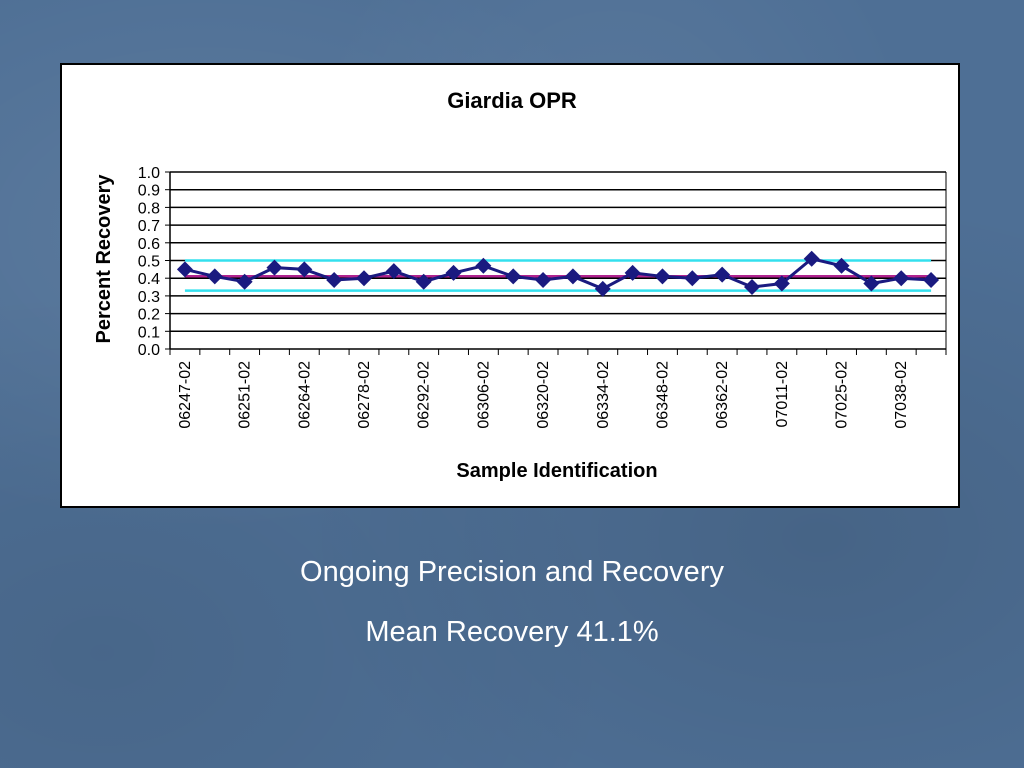 The width and height of the screenshot is (1024, 768). Describe the element at coordinates (149, 208) in the screenshot. I see `y-tick-label: 0.8` at that location.